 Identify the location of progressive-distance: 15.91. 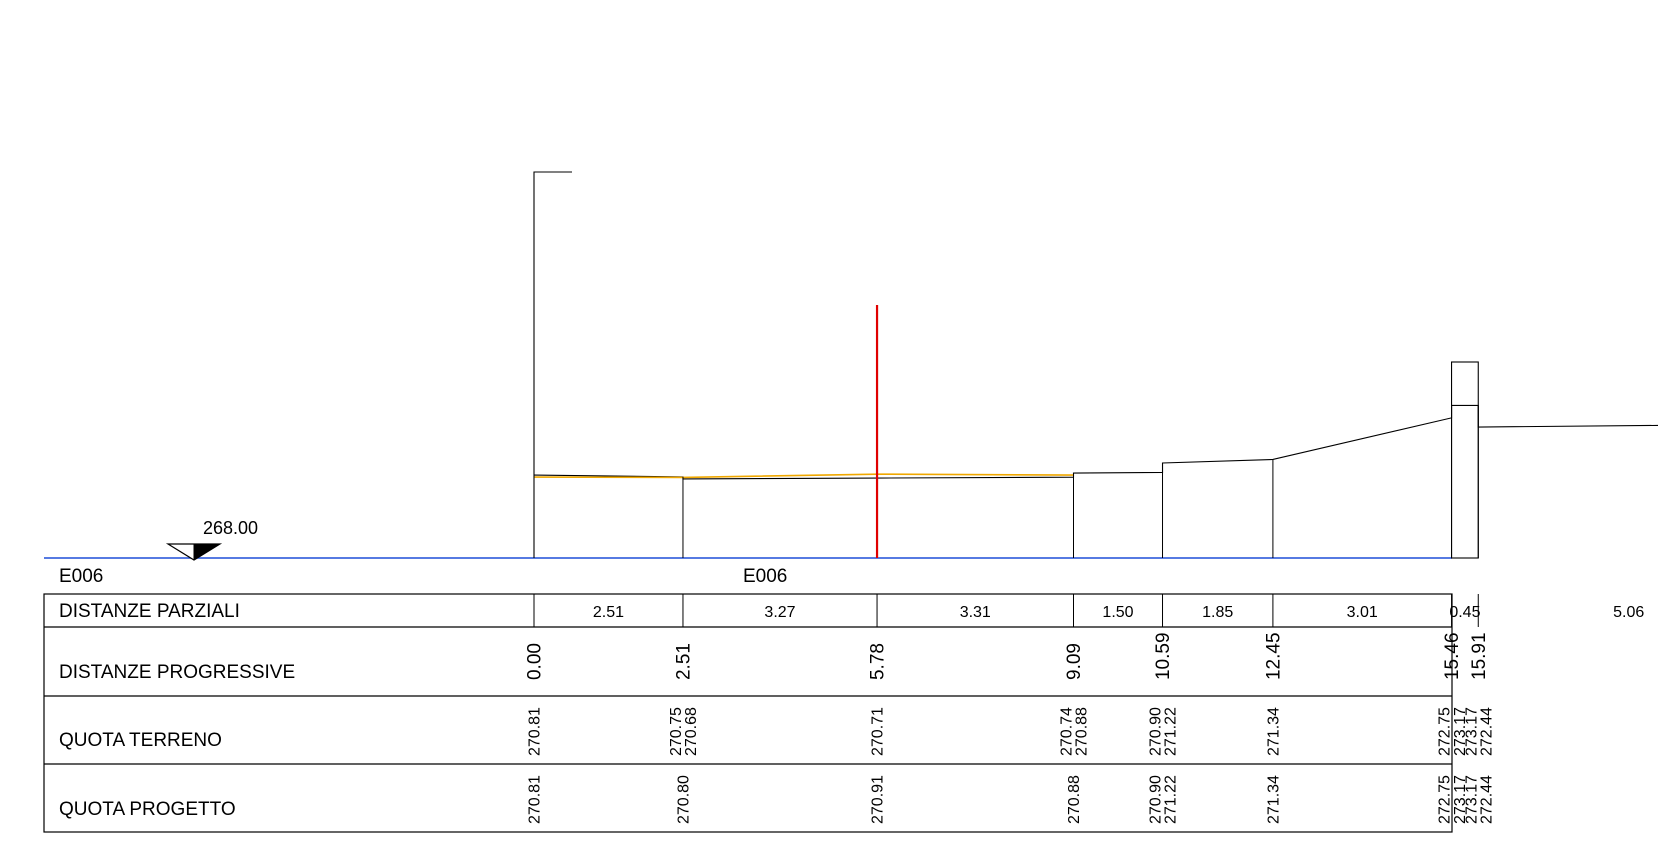
(1479, 656).